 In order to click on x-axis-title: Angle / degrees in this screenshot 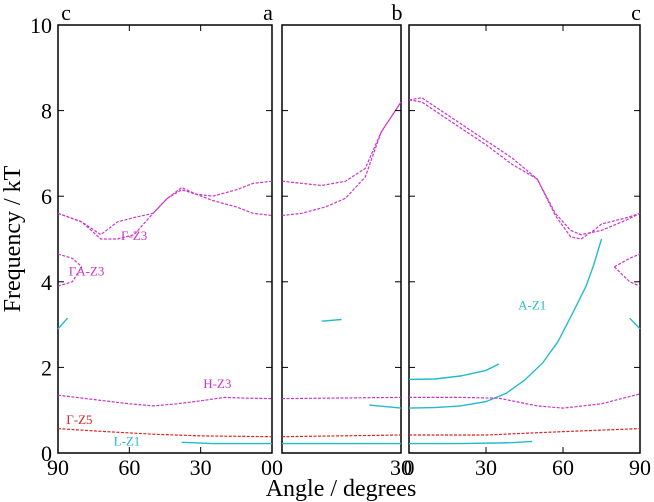, I will do `click(341, 489)`.